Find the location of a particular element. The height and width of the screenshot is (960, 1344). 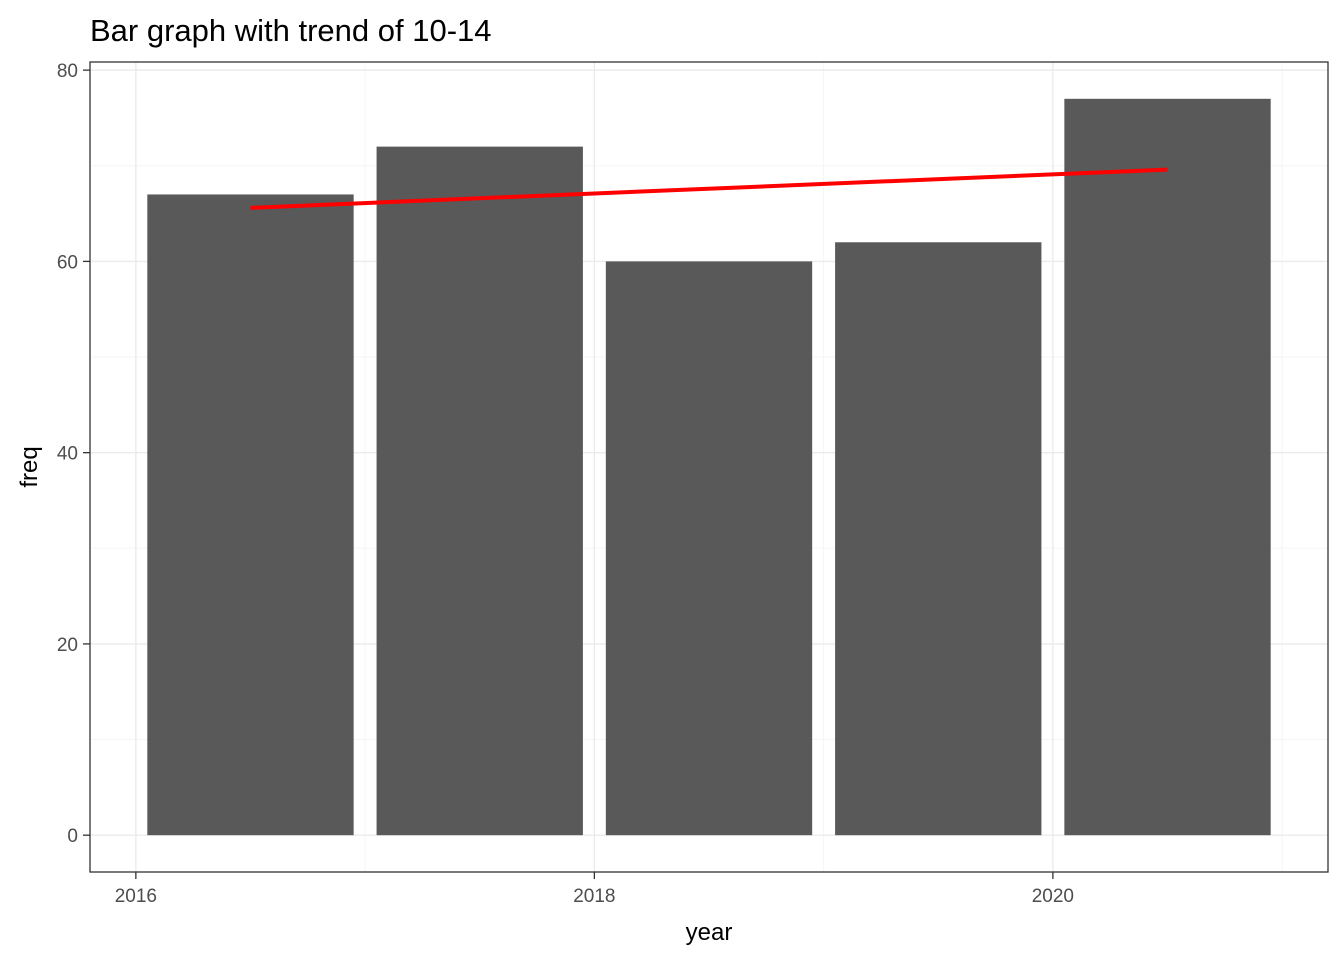

y-tick-label: 60 is located at coordinates (67, 262).